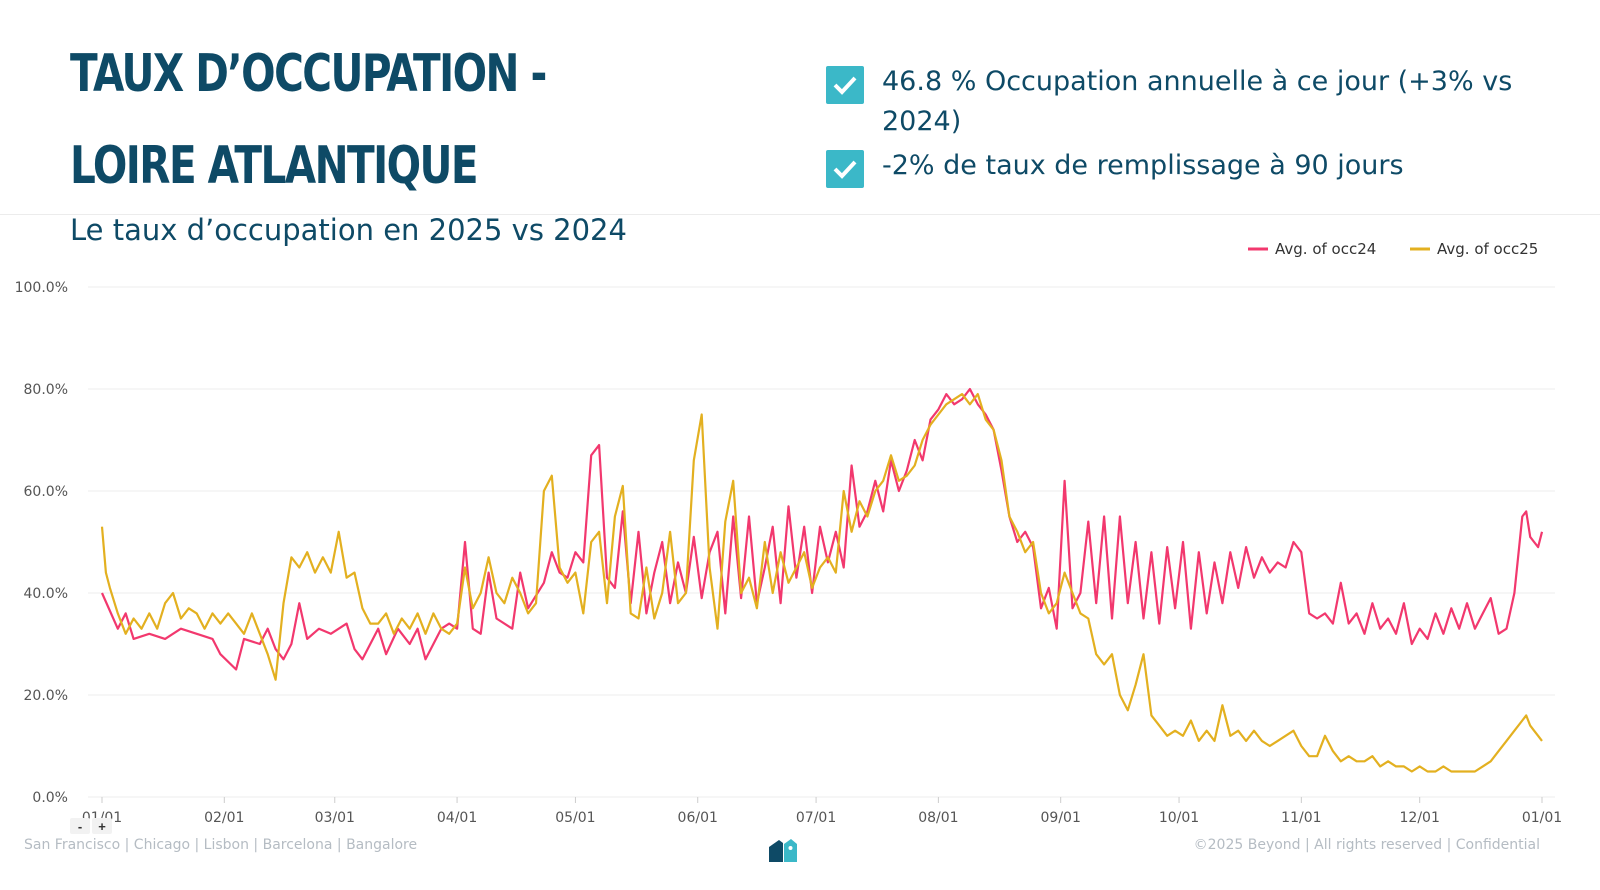 The width and height of the screenshot is (1600, 890). Describe the element at coordinates (319, 120) in the screenshot. I see `page-title: Taux d’occupation - Loire Atlantique` at that location.